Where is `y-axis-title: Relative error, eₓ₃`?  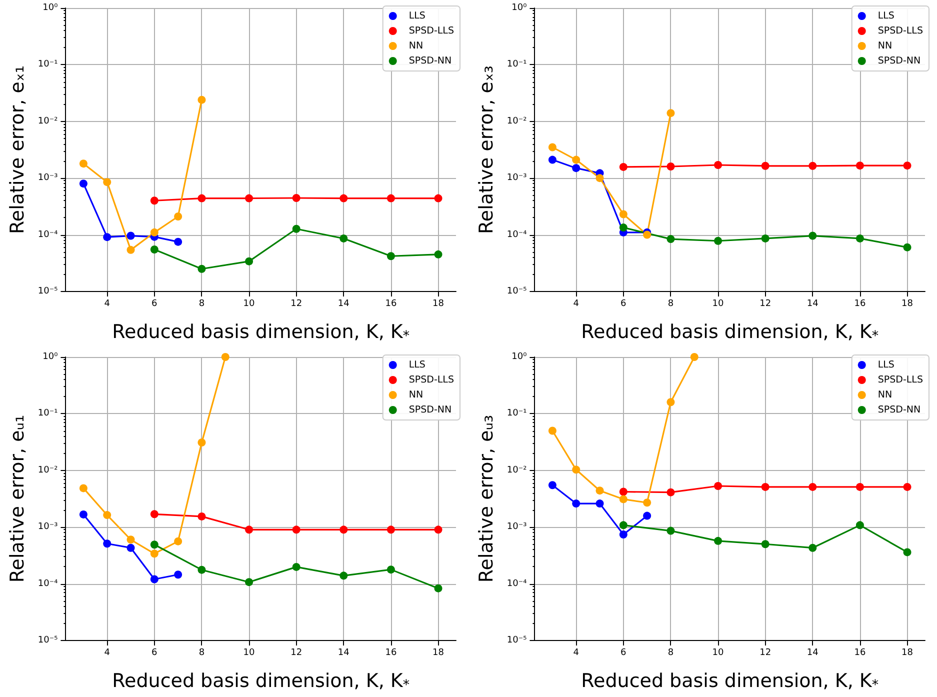
y-axis-title: Relative error, eₓ₃ is located at coordinates (487, 149).